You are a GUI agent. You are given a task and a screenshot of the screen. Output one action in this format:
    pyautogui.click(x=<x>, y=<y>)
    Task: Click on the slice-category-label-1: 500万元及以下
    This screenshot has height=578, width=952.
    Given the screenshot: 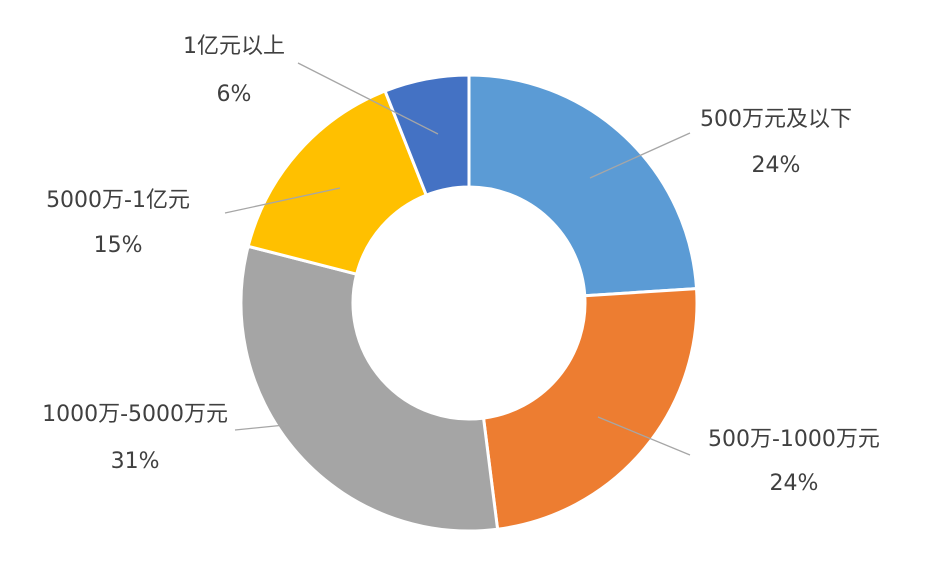 What is the action you would take?
    pyautogui.click(x=776, y=119)
    